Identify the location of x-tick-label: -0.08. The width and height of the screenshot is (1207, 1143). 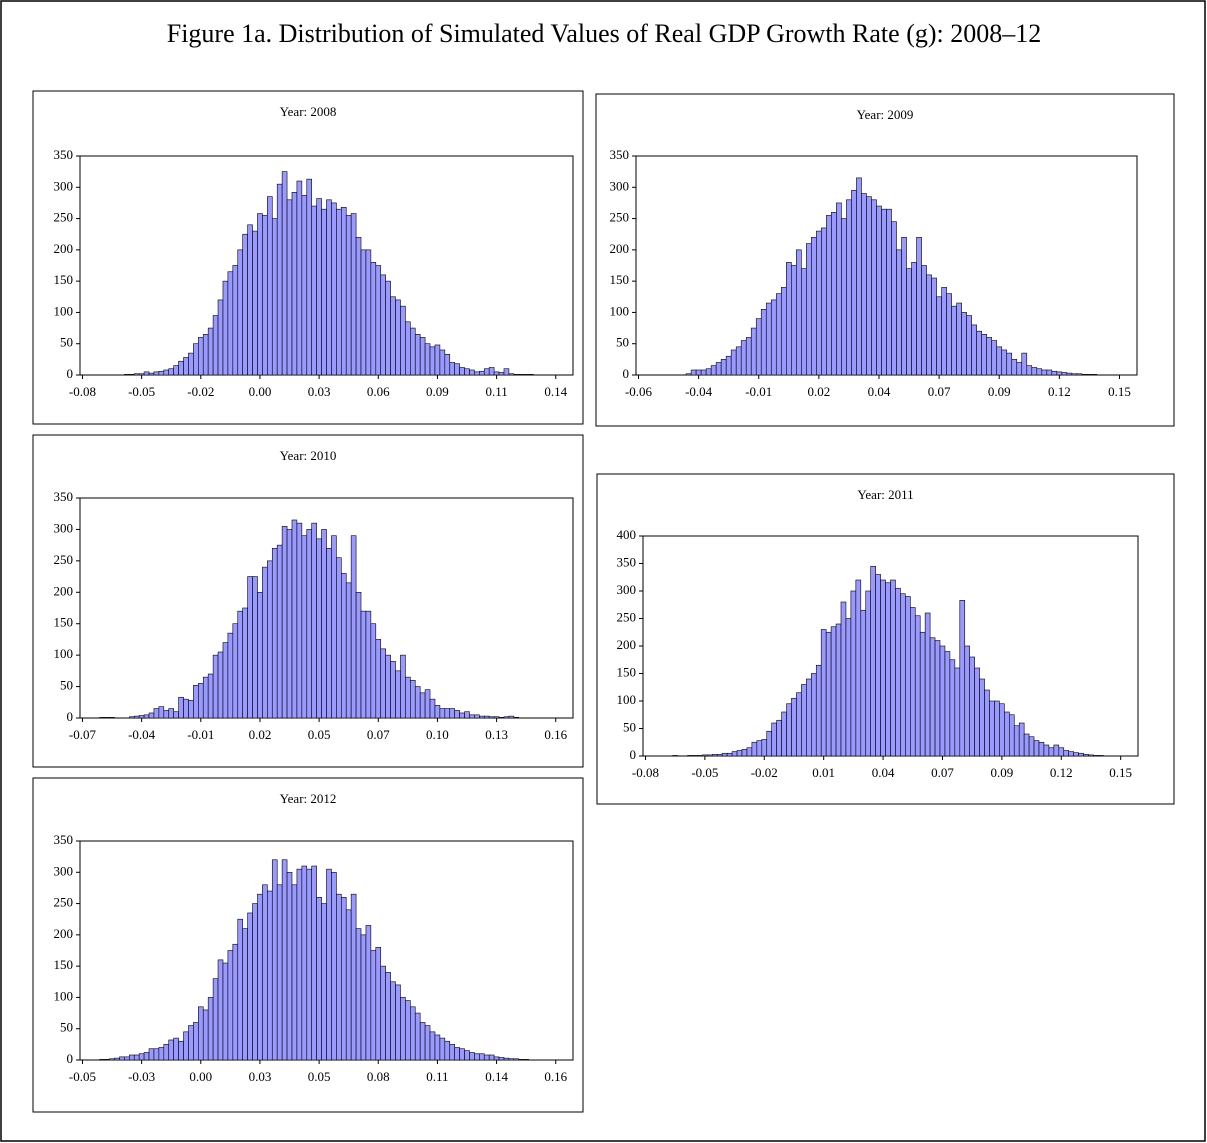
(82, 391).